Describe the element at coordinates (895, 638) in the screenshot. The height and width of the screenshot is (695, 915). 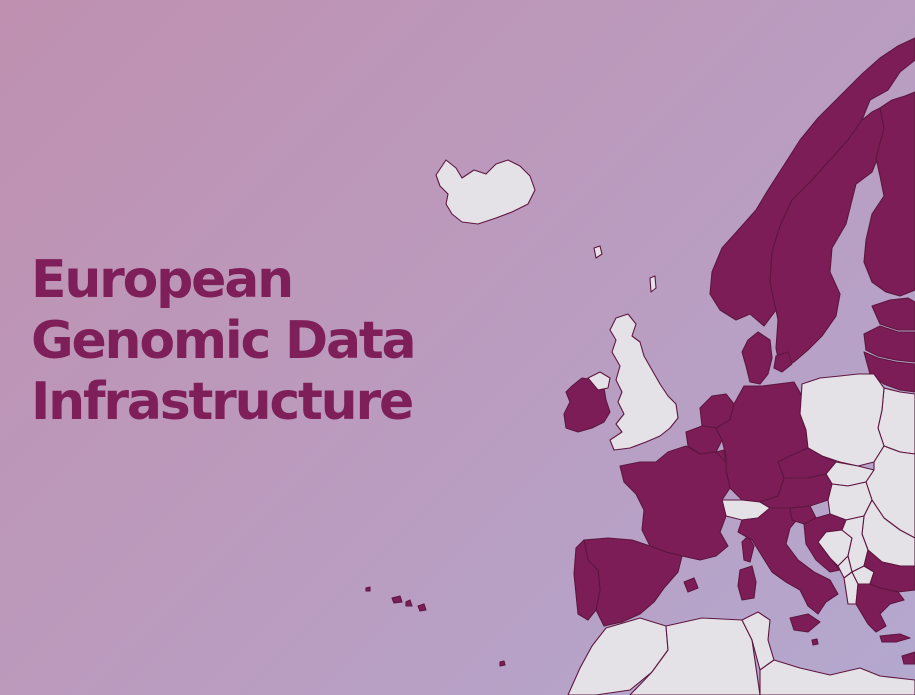
I see `island-crete` at that location.